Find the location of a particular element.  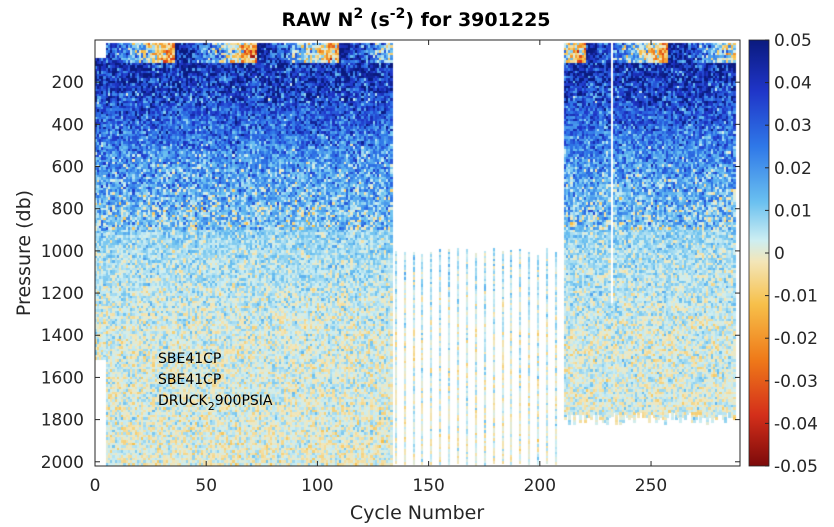

chart-title: RAW N2 (s-2) for 3901225 is located at coordinates (415, 18).